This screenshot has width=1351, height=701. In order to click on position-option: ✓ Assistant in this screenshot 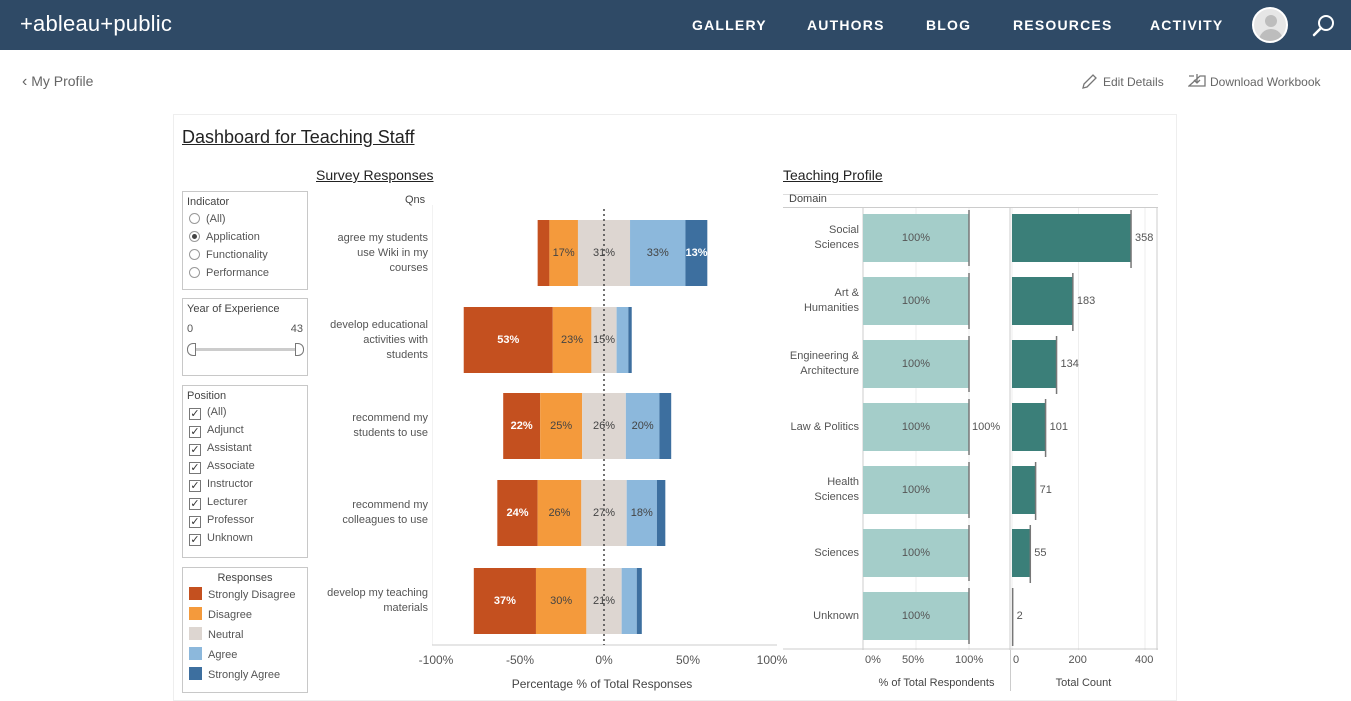, I will do `click(220, 449)`.